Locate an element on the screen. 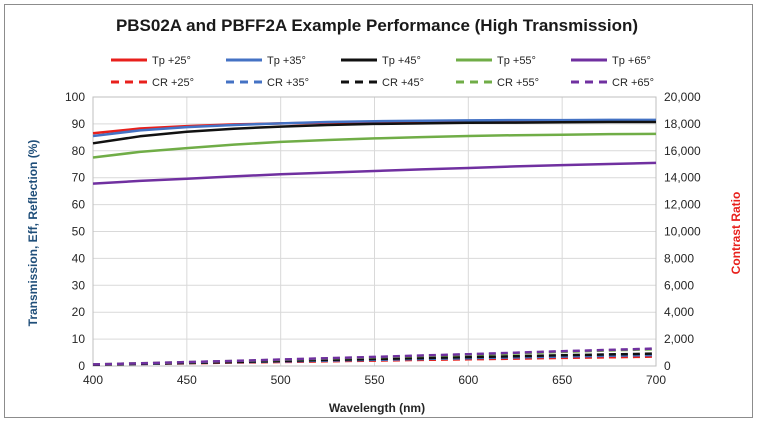  legend-label: CR +65° is located at coordinates (633, 83).